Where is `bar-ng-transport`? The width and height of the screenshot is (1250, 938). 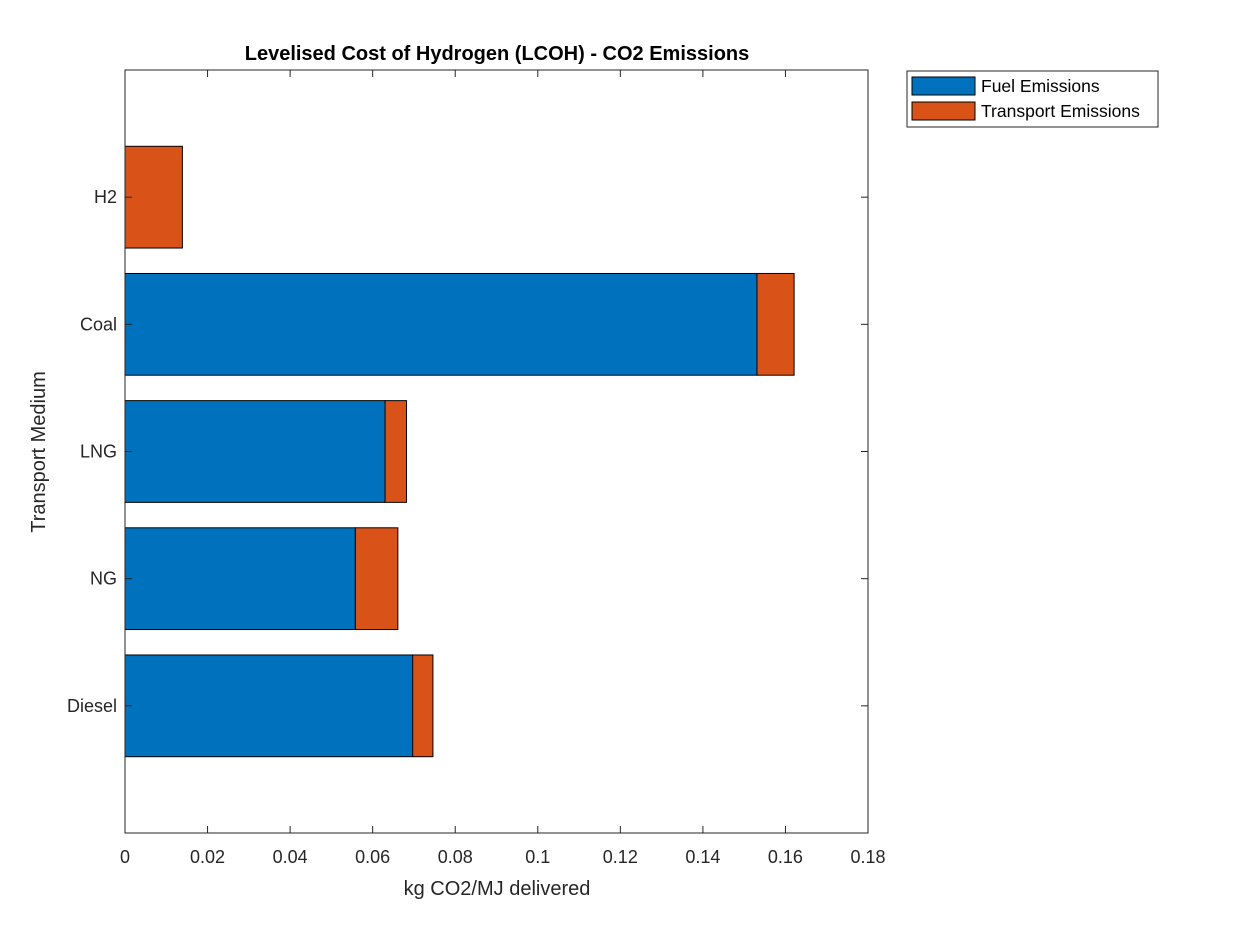
bar-ng-transport is located at coordinates (376, 579).